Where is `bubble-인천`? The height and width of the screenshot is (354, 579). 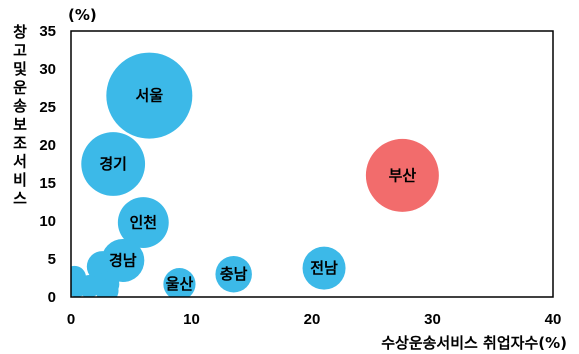 bubble-인천 is located at coordinates (143, 222).